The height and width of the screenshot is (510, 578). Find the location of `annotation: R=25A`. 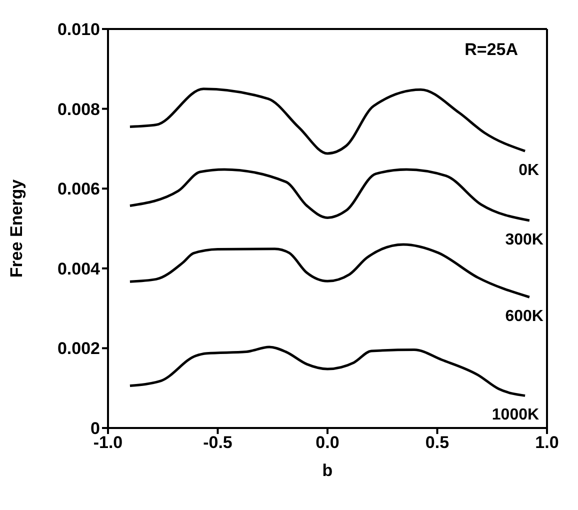

annotation: R=25A is located at coordinates (491, 50).